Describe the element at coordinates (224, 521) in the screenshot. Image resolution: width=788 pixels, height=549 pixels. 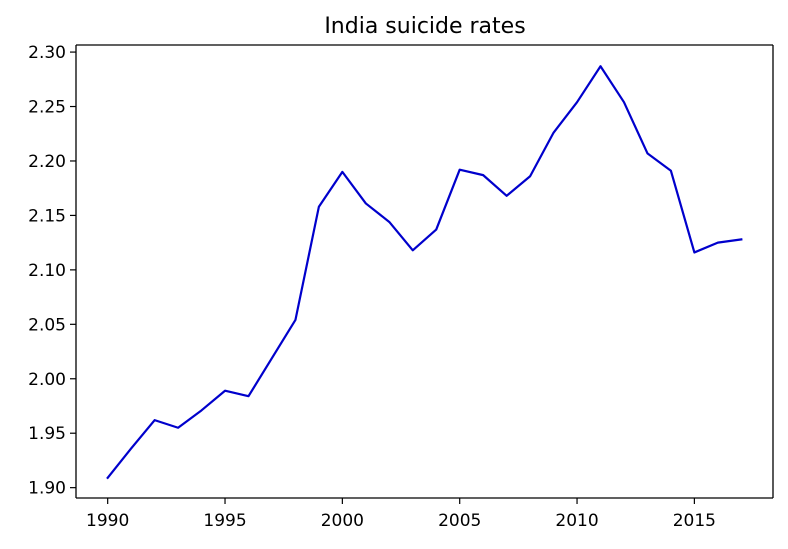
I see `x-tick-label-1995: 1995` at that location.